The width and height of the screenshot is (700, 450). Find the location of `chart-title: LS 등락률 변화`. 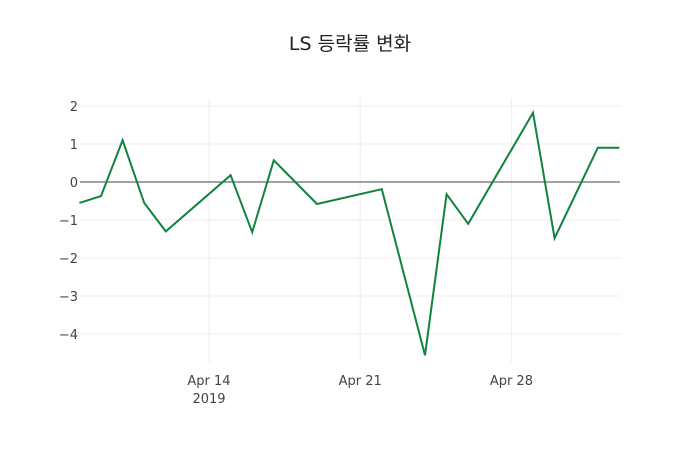

chart-title: LS 등락률 변화 is located at coordinates (350, 44).